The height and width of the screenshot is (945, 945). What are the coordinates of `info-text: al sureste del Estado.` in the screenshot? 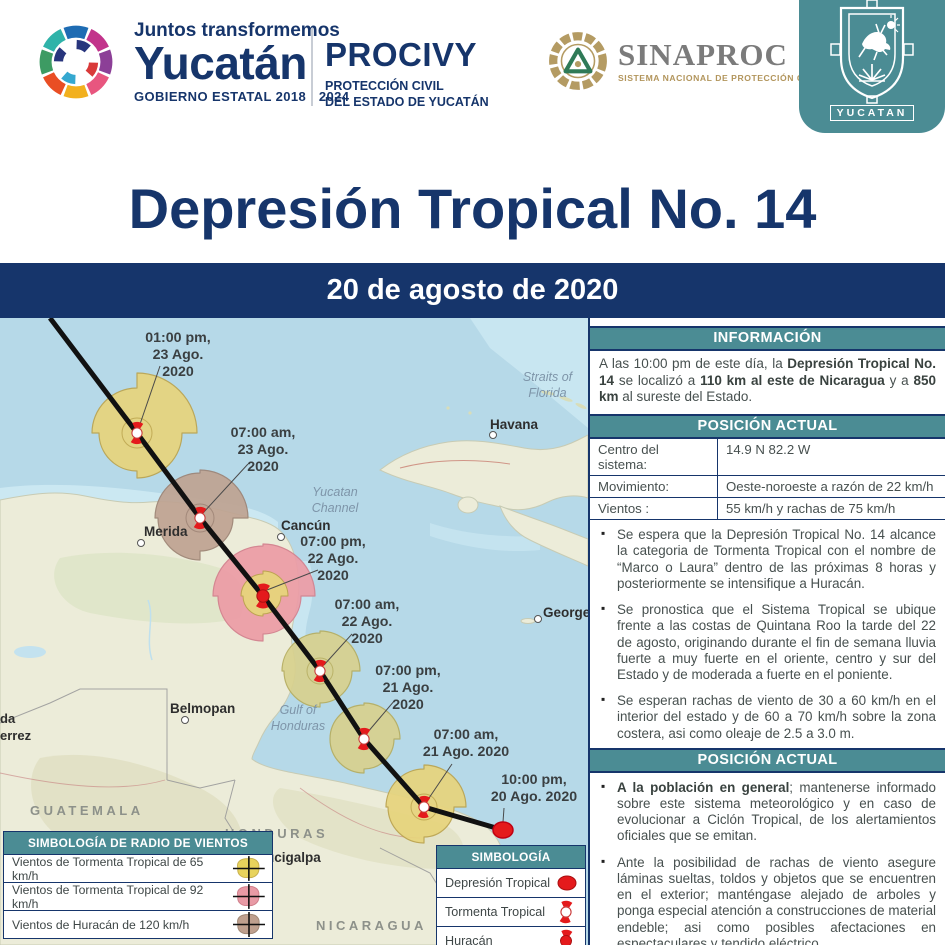 It's located at (685, 397).